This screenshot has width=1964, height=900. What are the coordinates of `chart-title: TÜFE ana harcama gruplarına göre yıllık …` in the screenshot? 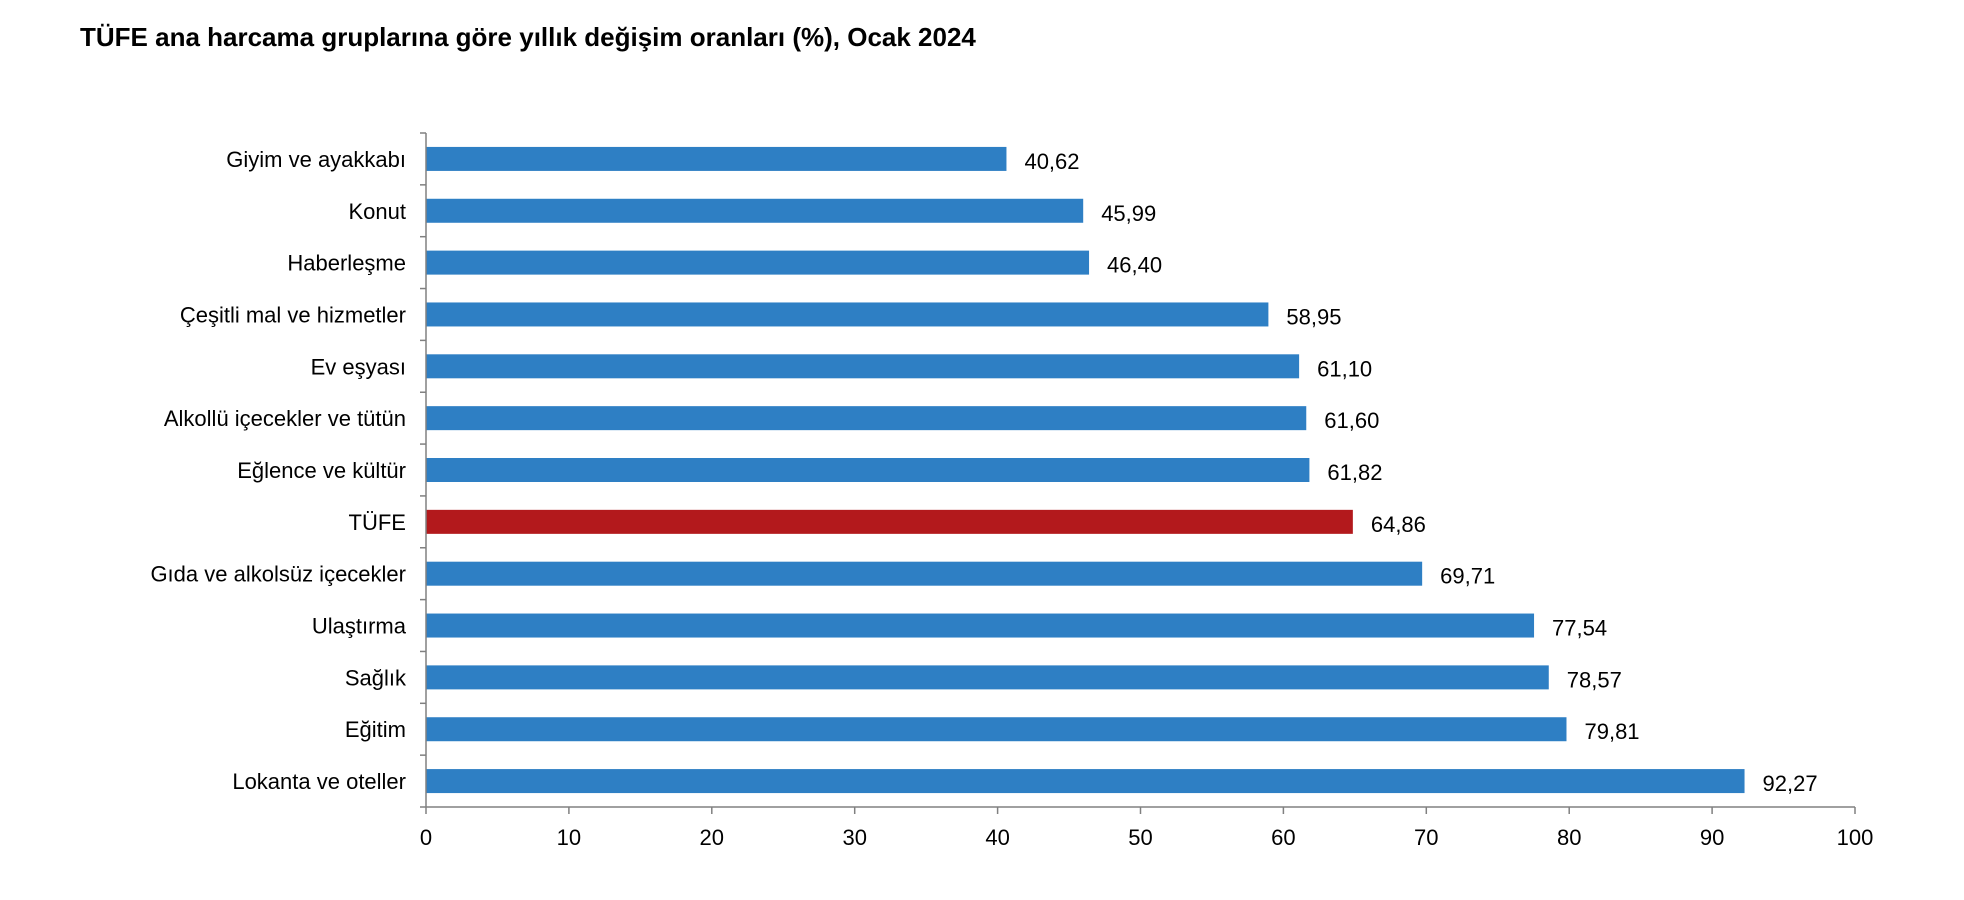 It's located at (528, 37).